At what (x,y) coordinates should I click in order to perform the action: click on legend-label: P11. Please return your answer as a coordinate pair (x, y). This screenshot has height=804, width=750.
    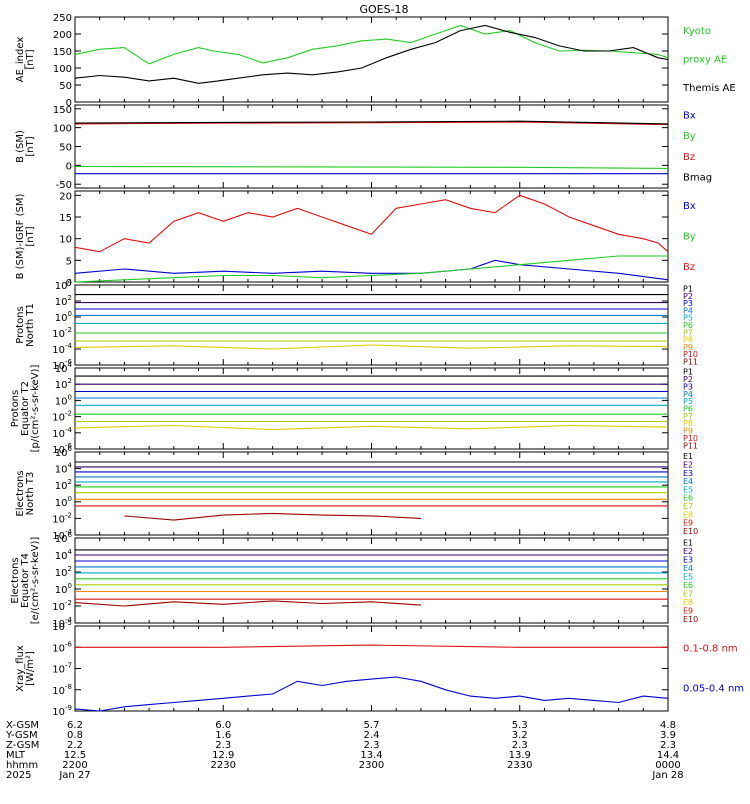
    Looking at the image, I should click on (690, 445).